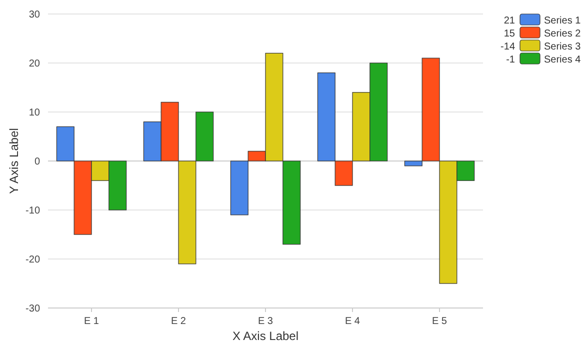 This screenshot has width=585, height=350. Describe the element at coordinates (14, 161) in the screenshot. I see `y-axis-title: Y Axis Label` at that location.